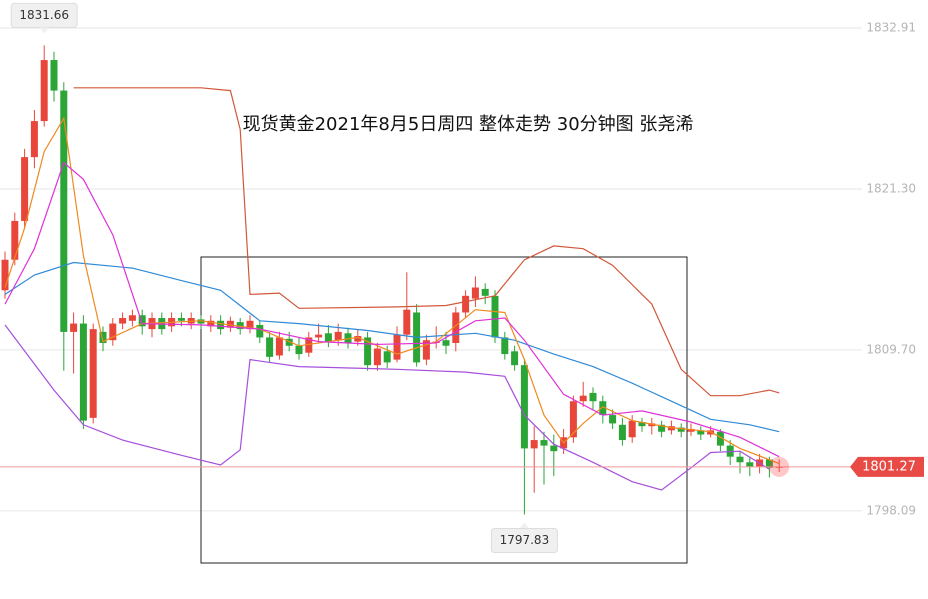  What do you see at coordinates (891, 28) in the screenshot?
I see `y-tick-label: 1832.91` at bounding box center [891, 28].